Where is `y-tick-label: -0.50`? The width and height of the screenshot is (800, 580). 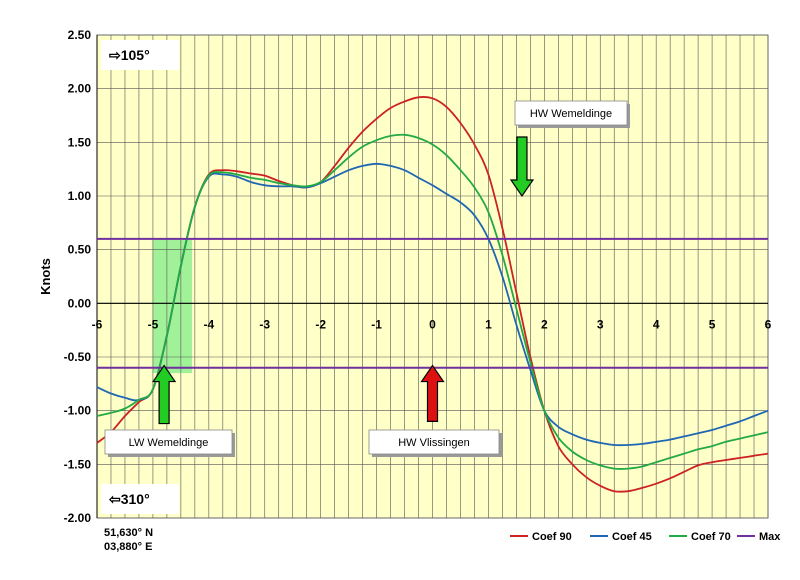 y-tick-label: -0.50 is located at coordinates (78, 357).